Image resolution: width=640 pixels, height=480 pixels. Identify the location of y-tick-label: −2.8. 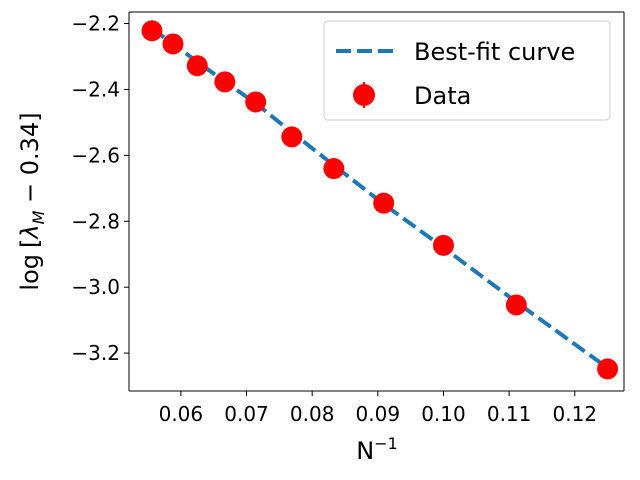
(95, 221).